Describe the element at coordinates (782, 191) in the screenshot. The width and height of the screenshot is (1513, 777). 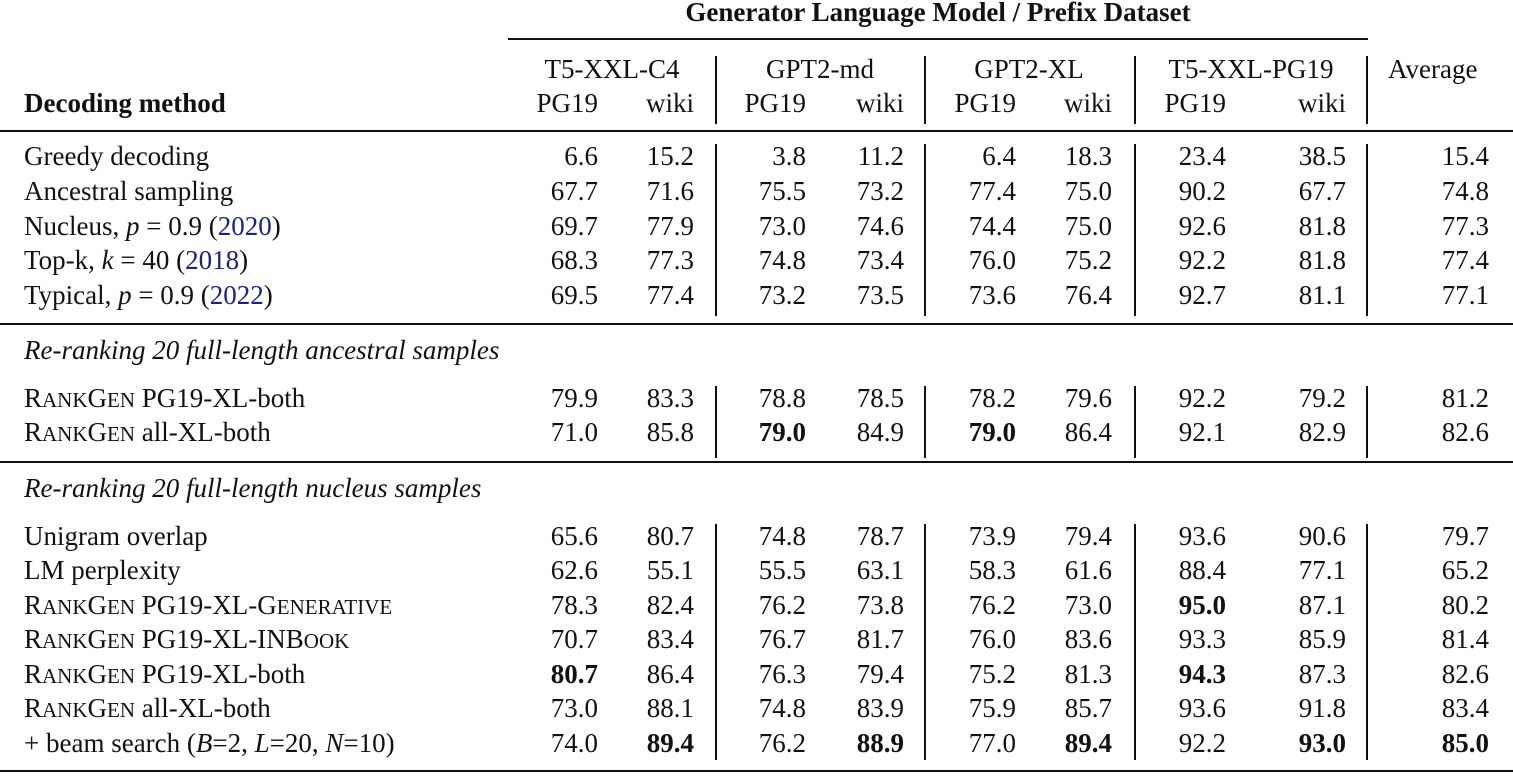
I see `score-cell: 75.5` at that location.